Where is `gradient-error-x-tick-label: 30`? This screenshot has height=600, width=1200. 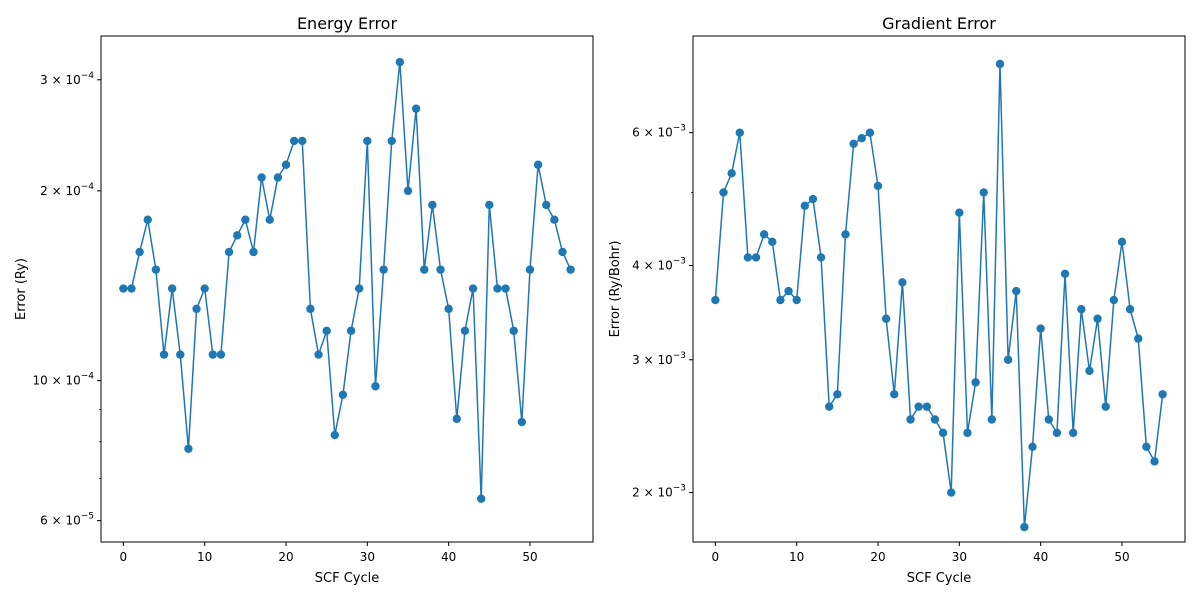
gradient-error-x-tick-label: 30 is located at coordinates (959, 557).